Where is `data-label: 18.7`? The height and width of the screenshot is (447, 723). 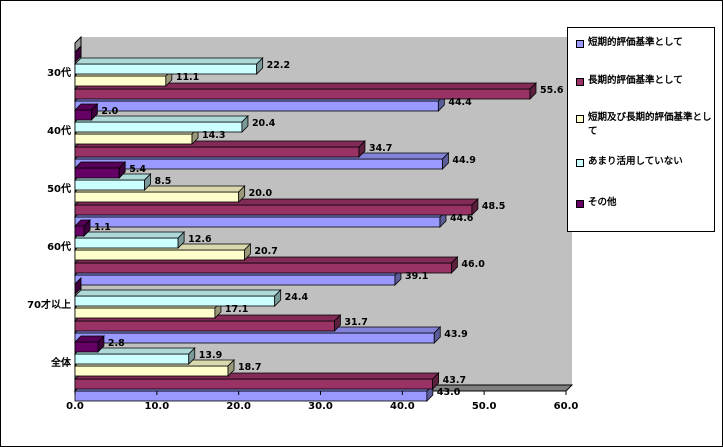
data-label: 18.7 is located at coordinates (249, 367).